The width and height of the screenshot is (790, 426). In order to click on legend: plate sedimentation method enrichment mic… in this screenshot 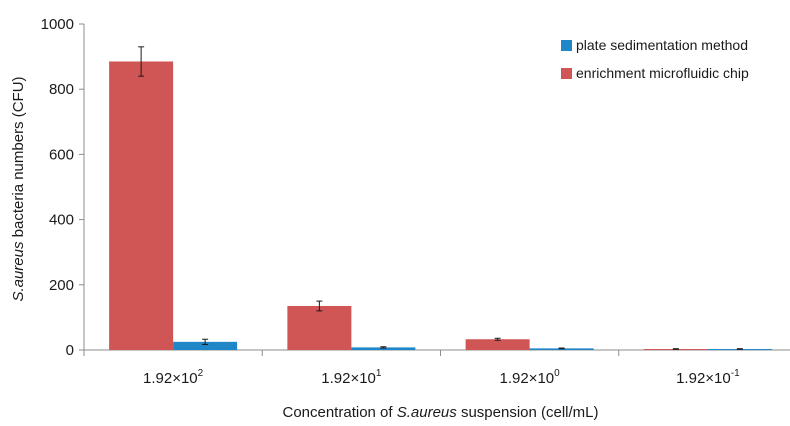, I will do `click(655, 59)`.